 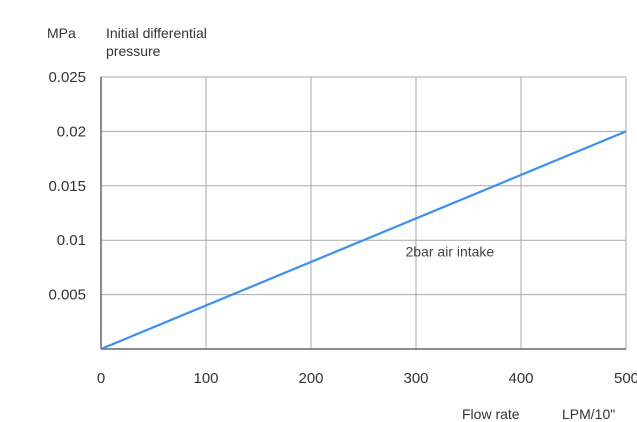 I want to click on y-tick-label-0.015: 0.015, so click(x=67, y=186).